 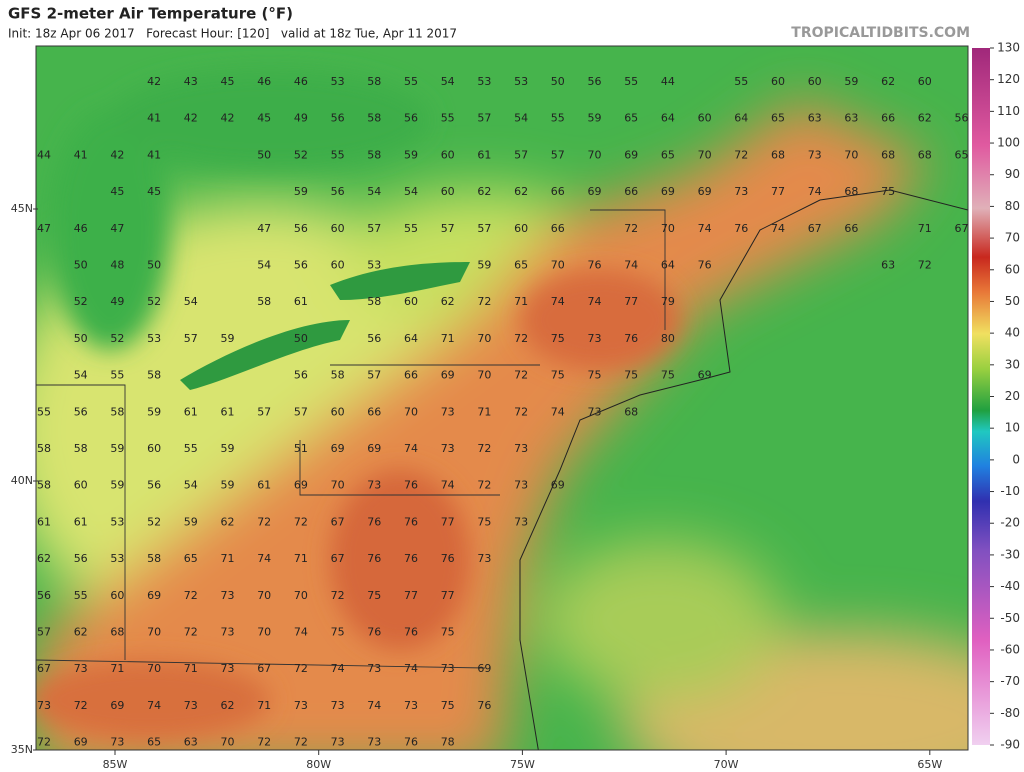 What do you see at coordinates (1010, 681) in the screenshot?
I see `colorbar-label: -70` at bounding box center [1010, 681].